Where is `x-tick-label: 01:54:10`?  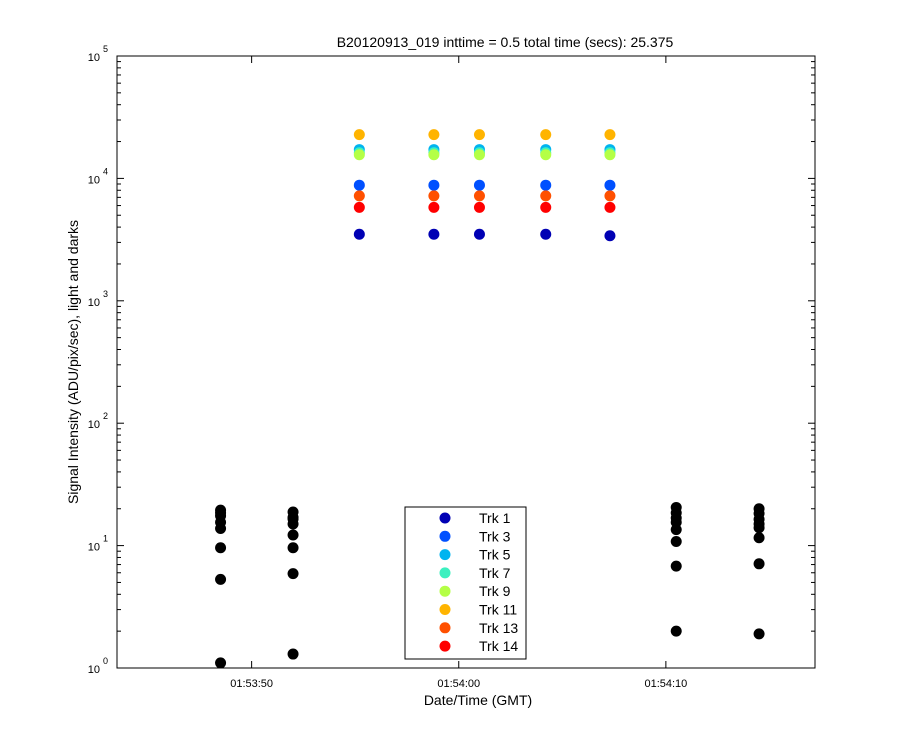 x-tick-label: 01:54:10 is located at coordinates (665, 684).